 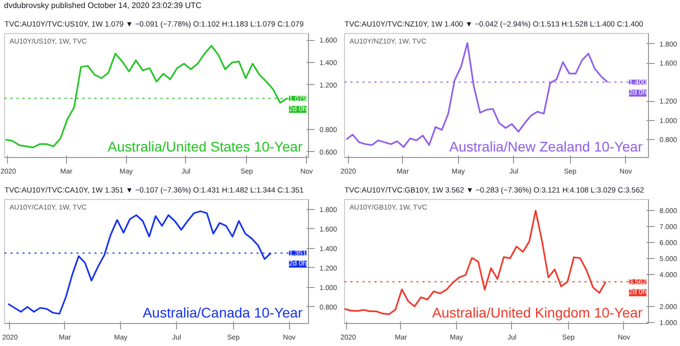 What do you see at coordinates (103, 6) in the screenshot?
I see `text: dvdubrovsky published October 14, 2020 23:02:39 UTC` at bounding box center [103, 6].